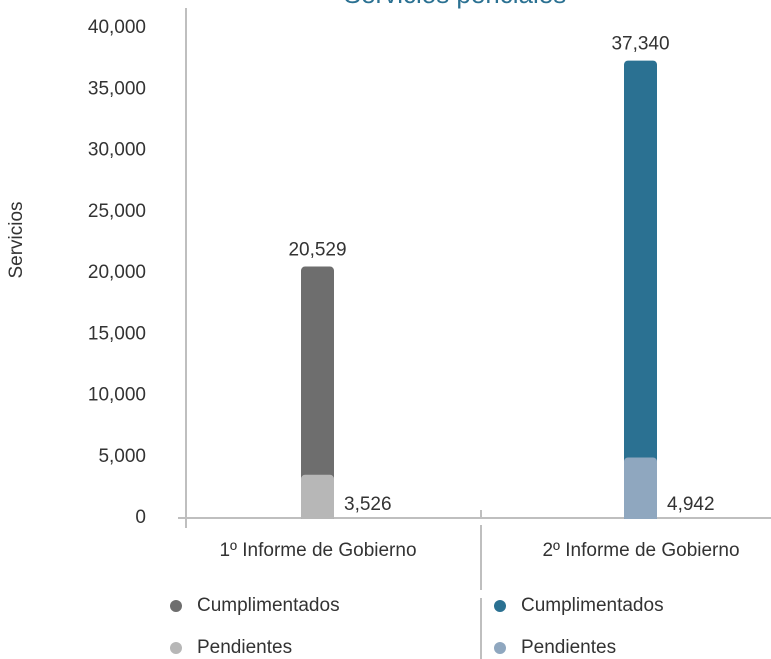 This screenshot has width=771, height=659. What do you see at coordinates (640, 550) in the screenshot?
I see `x-tick-label: 2º Informe de Gobierno` at bounding box center [640, 550].